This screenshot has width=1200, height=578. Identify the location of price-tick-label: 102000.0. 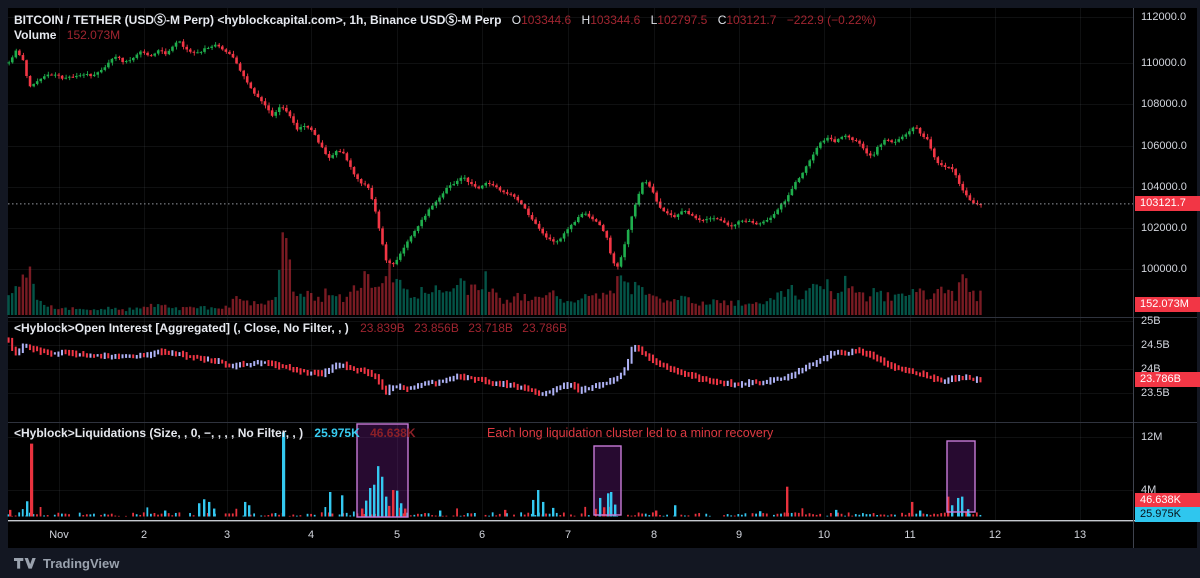
(1164, 228).